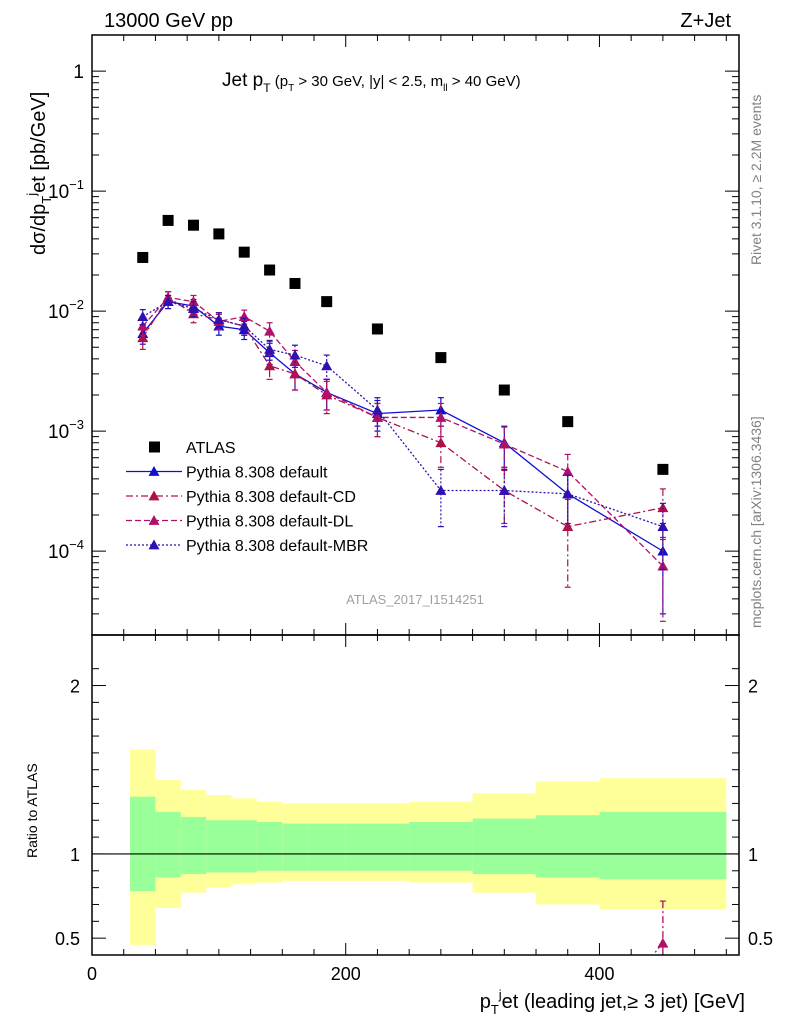 The image size is (786, 1024). I want to click on title-cut1-sub: ll, so click(445, 88).